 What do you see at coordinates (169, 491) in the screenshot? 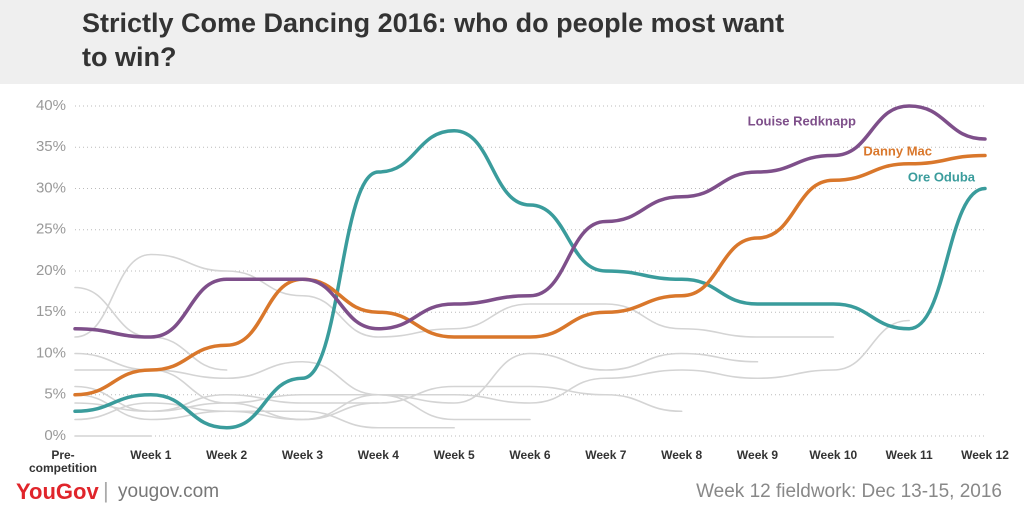
I see `website: yougov.com` at bounding box center [169, 491].